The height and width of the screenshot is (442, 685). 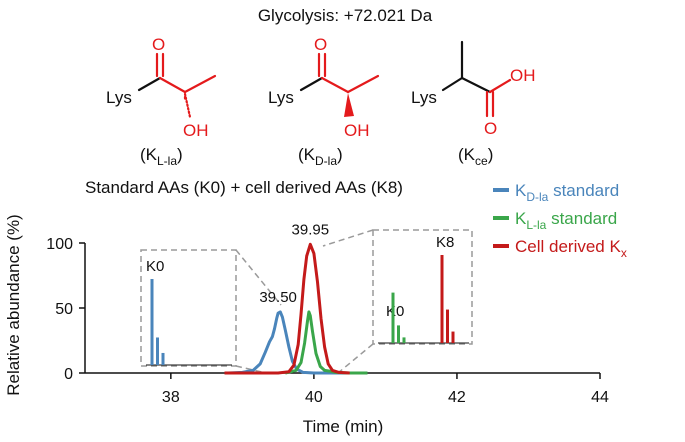 I want to click on y-ticks: 0 50 100, so click(x=65, y=309).